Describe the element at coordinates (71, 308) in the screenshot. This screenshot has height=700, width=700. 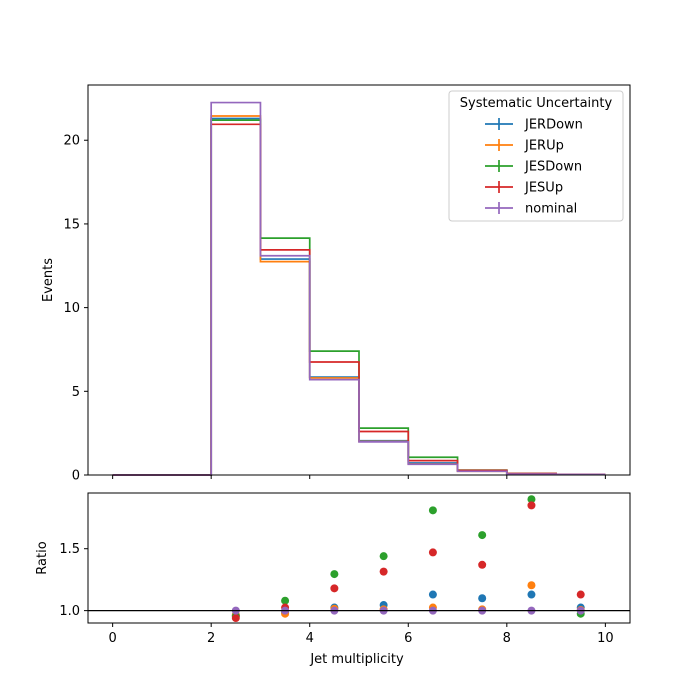
I see `main-y-tick-label: 10` at that location.